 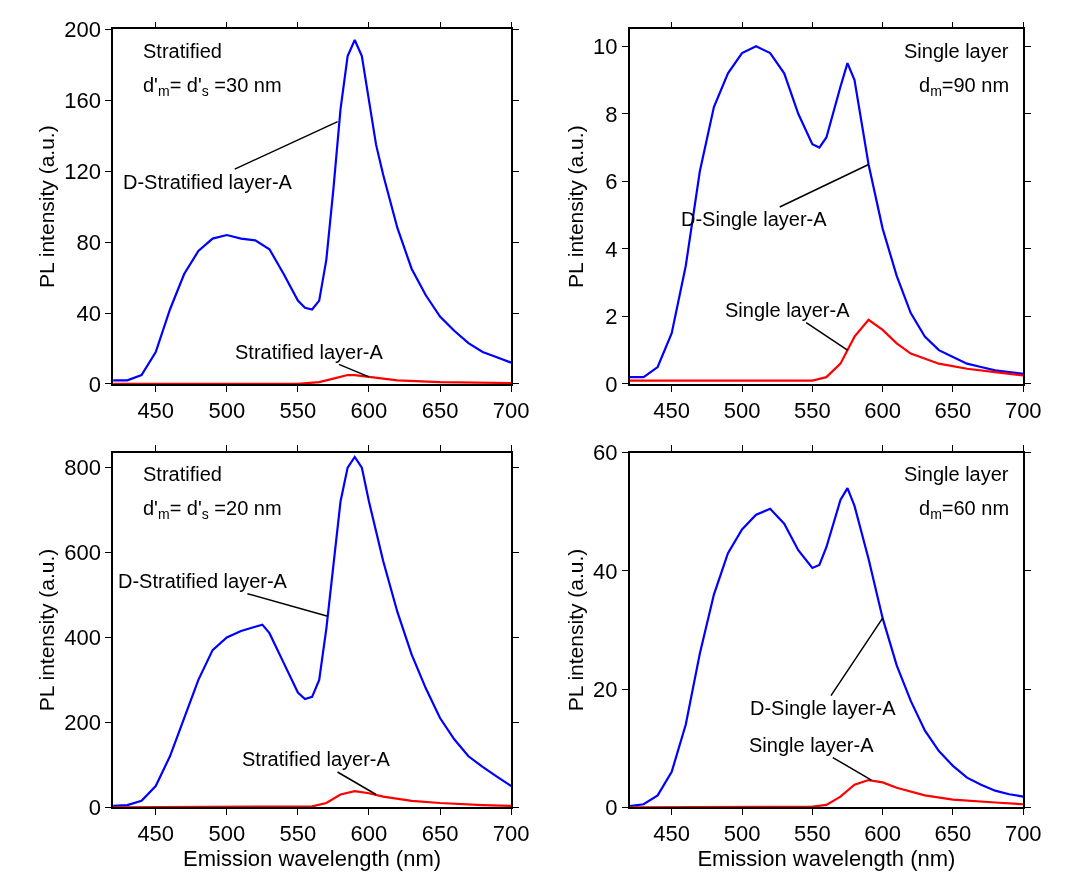 What do you see at coordinates (212, 87) in the screenshot?
I see `annotation: d'$_{m}$= d'$_{s}$ =30 nm` at bounding box center [212, 87].